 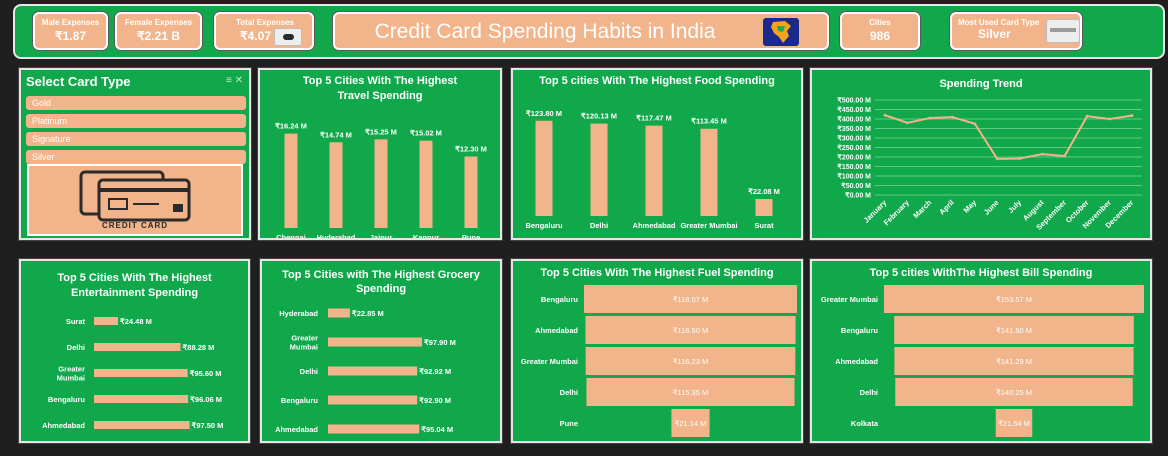 What do you see at coordinates (975, 124) in the screenshot?
I see `point-may` at bounding box center [975, 124].